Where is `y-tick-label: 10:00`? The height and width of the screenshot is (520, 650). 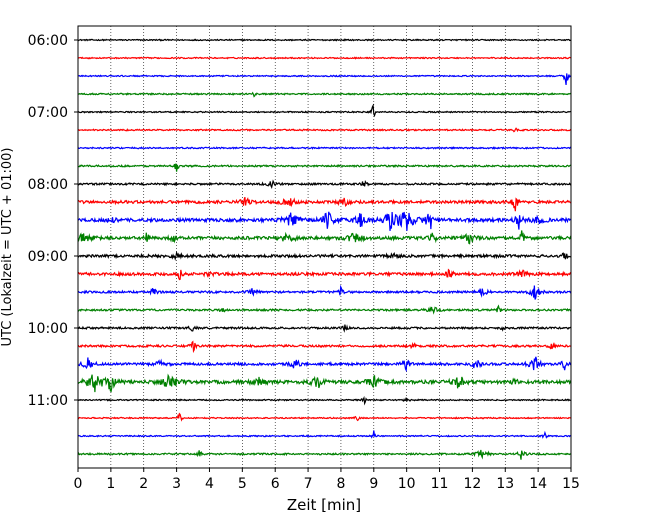 y-tick-label: 10:00 is located at coordinates (48, 329).